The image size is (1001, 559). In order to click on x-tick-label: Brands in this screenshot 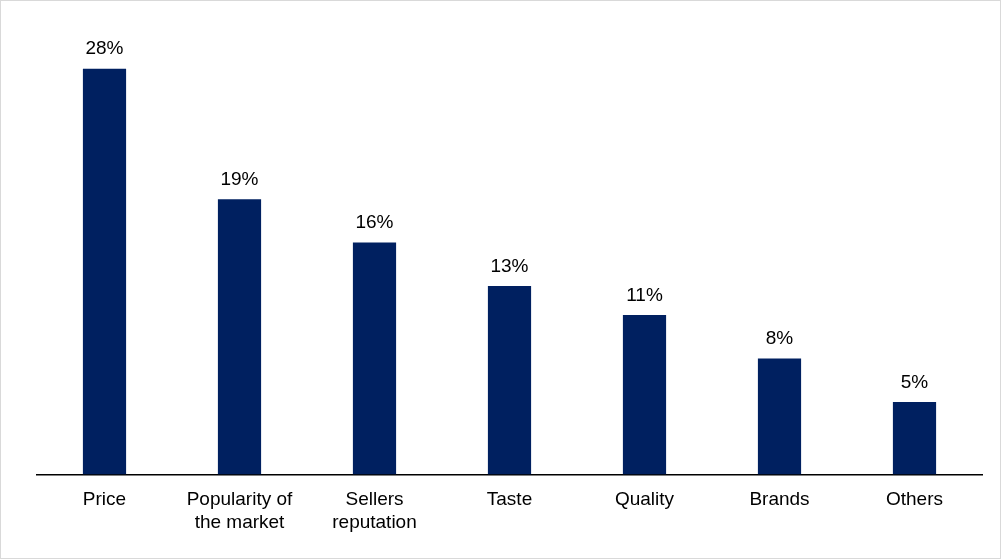, I will do `click(779, 499)`.